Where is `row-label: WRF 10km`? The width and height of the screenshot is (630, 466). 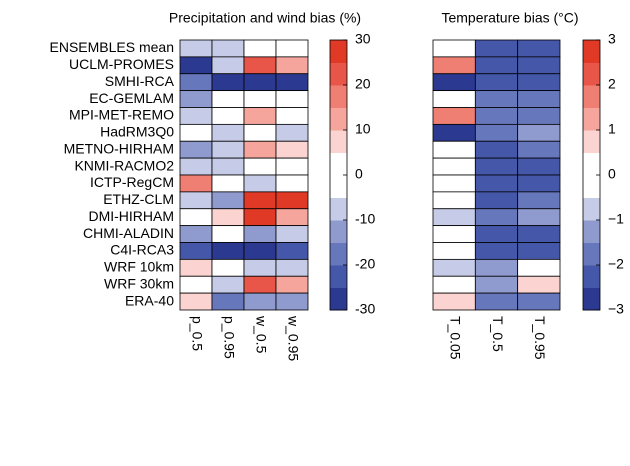
row-label: WRF 10km is located at coordinates (139, 267).